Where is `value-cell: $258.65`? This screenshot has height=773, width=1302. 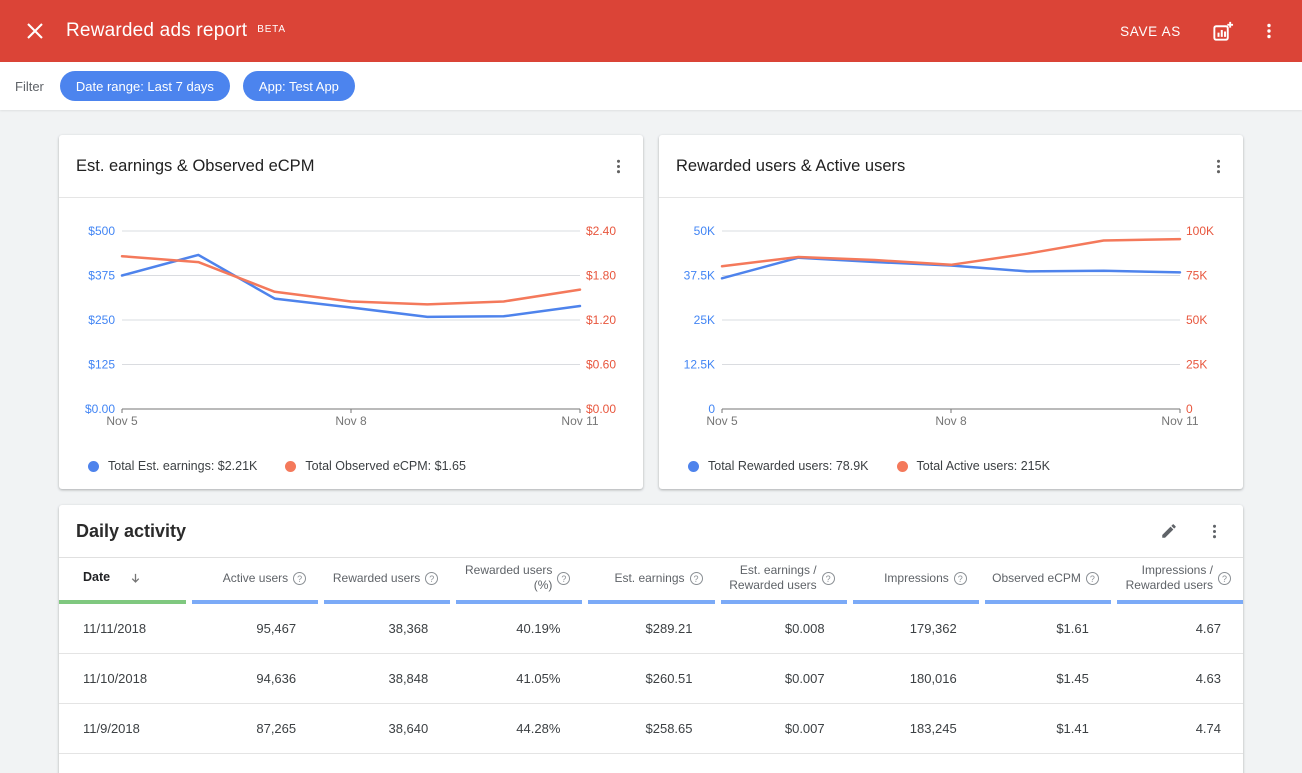
value-cell: $258.65 is located at coordinates (669, 728).